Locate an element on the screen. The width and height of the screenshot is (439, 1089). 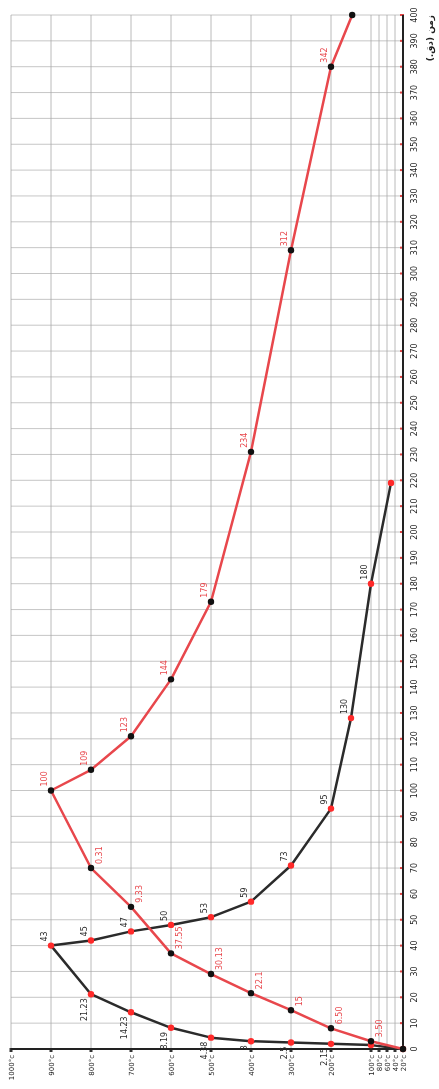
y-tick-label: 360 is located at coordinates (414, 118).